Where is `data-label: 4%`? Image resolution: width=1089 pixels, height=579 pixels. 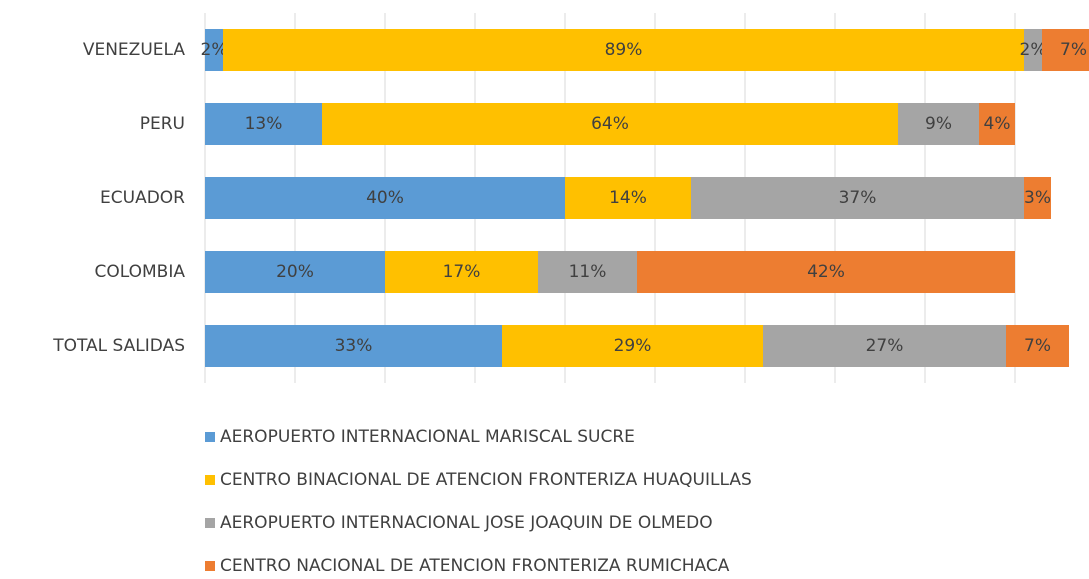
data-label: 4% is located at coordinates (997, 124).